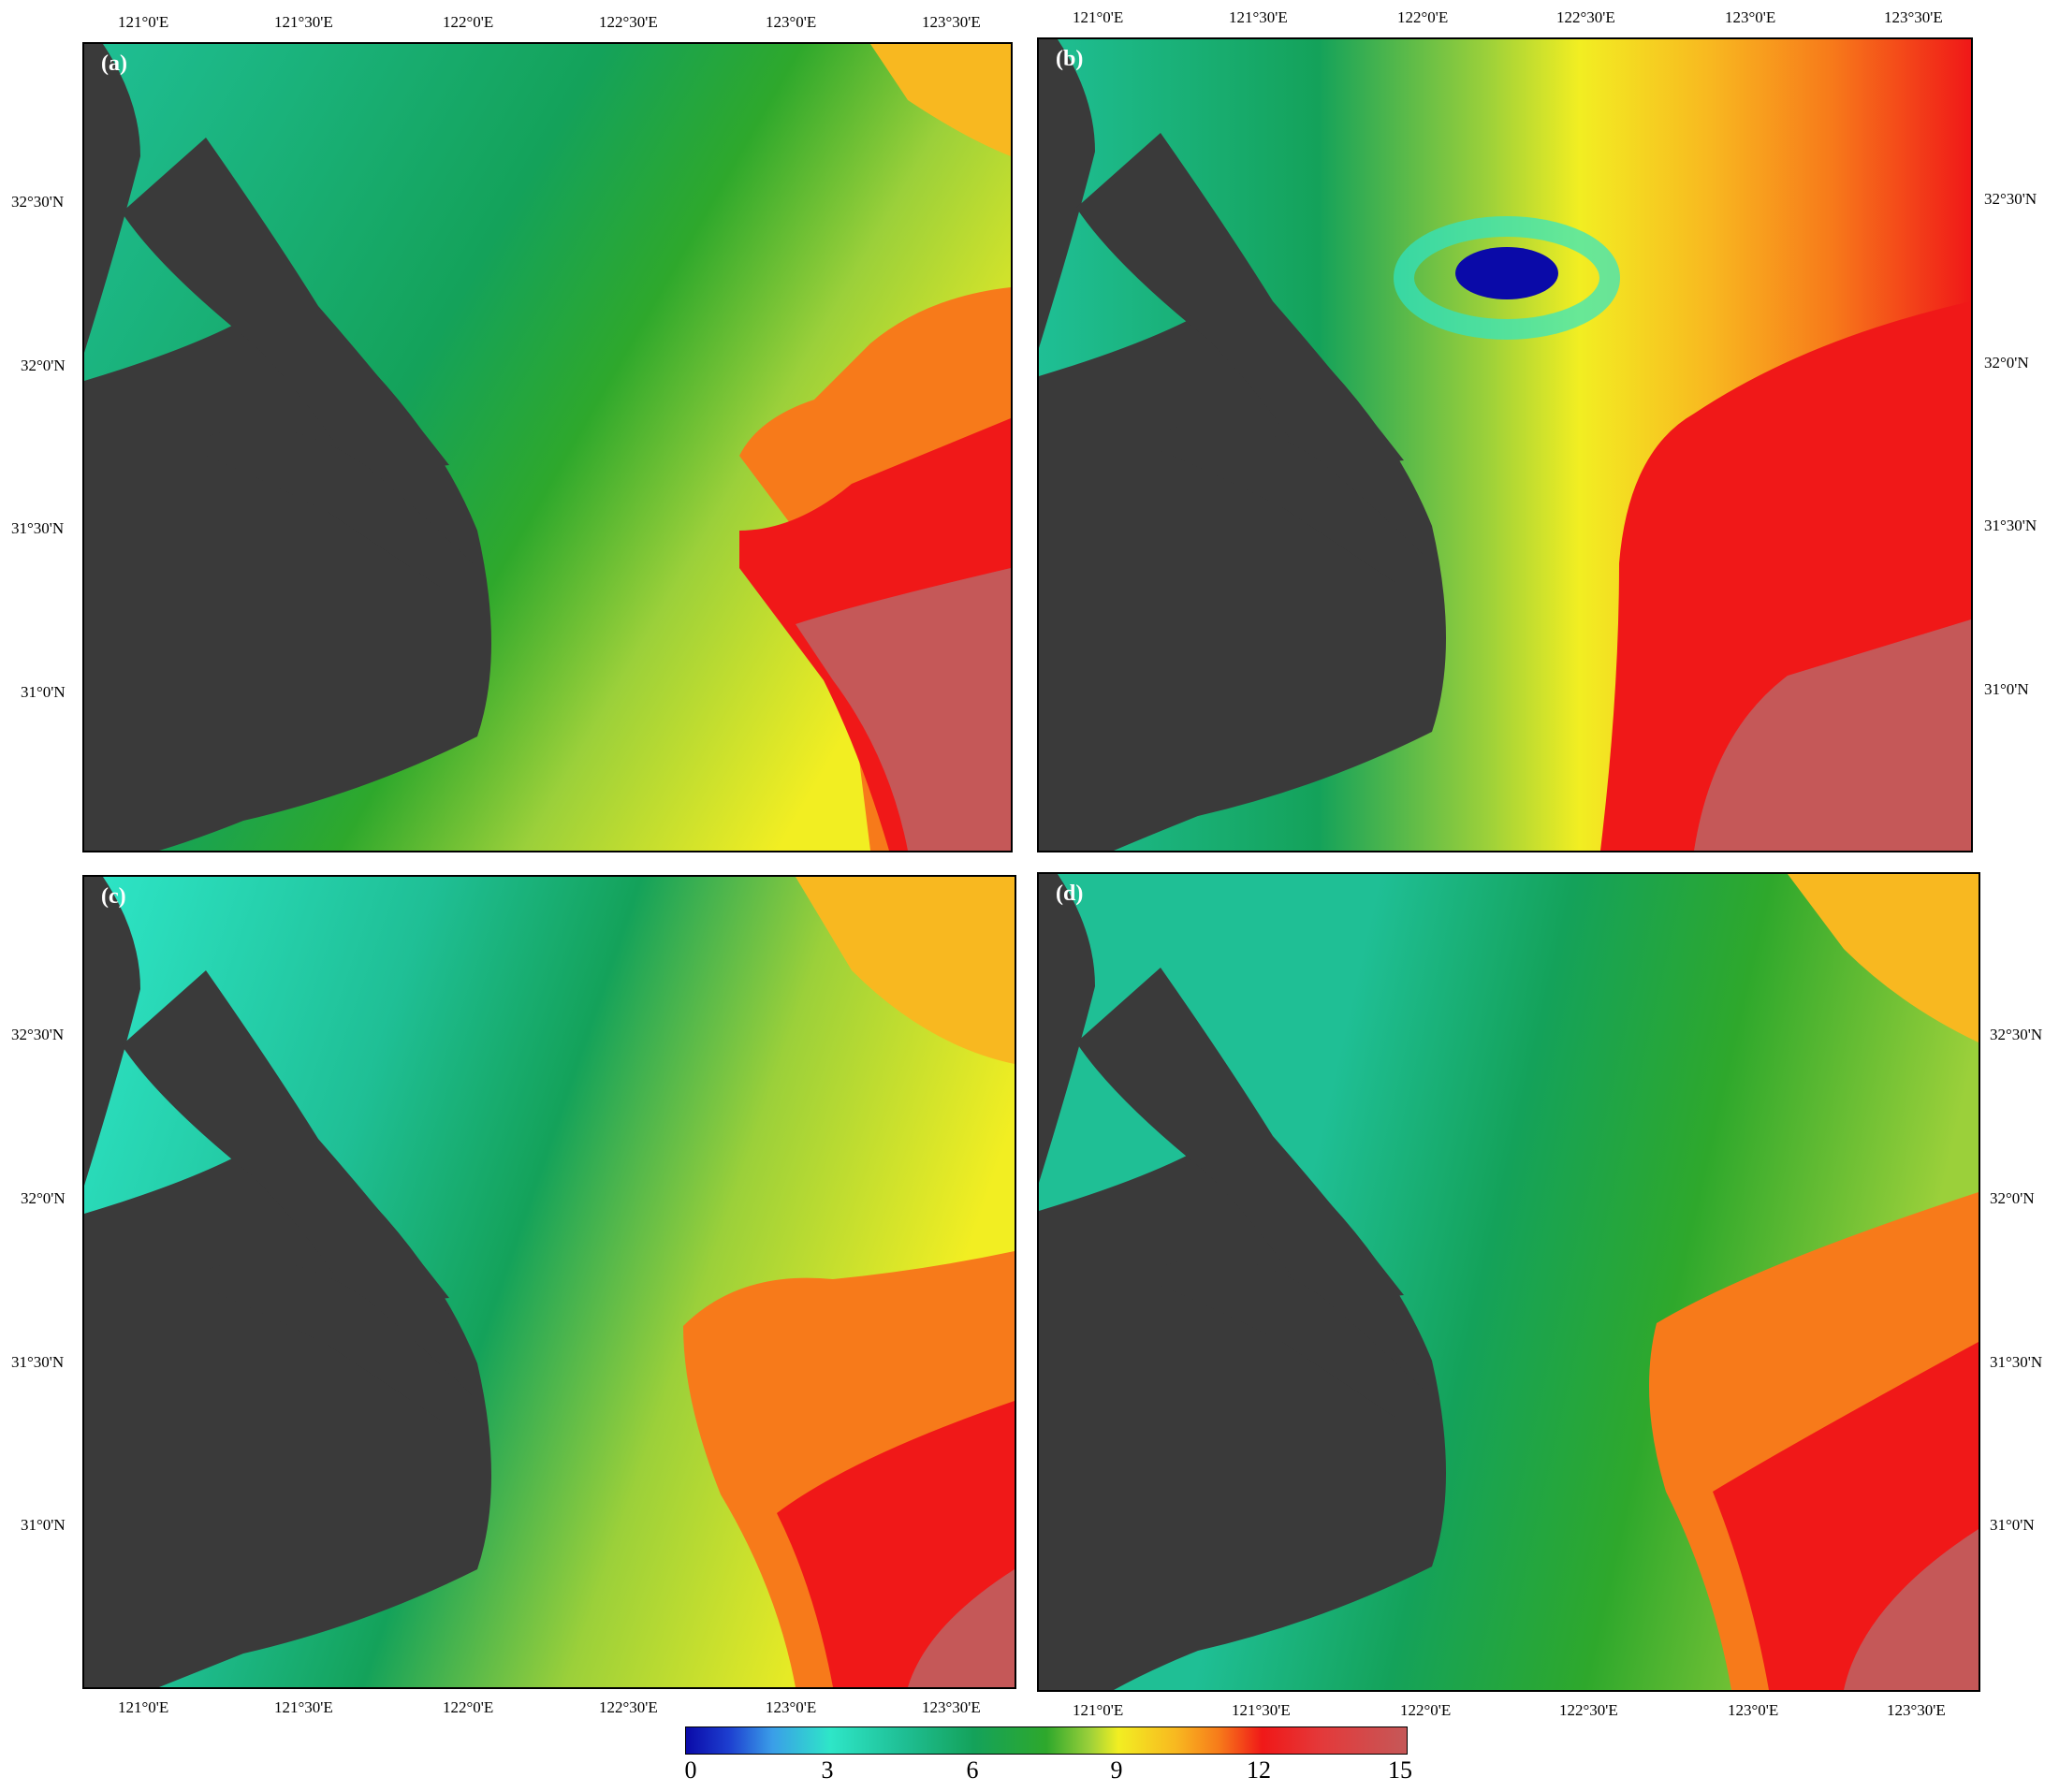 This screenshot has width=2059, height=1792. Describe the element at coordinates (1046, 1740) in the screenshot. I see `colorbar` at that location.